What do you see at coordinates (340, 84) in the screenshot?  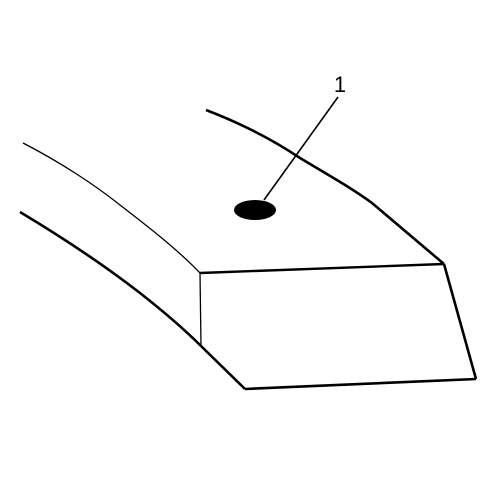 I see `callout-number: 1` at bounding box center [340, 84].